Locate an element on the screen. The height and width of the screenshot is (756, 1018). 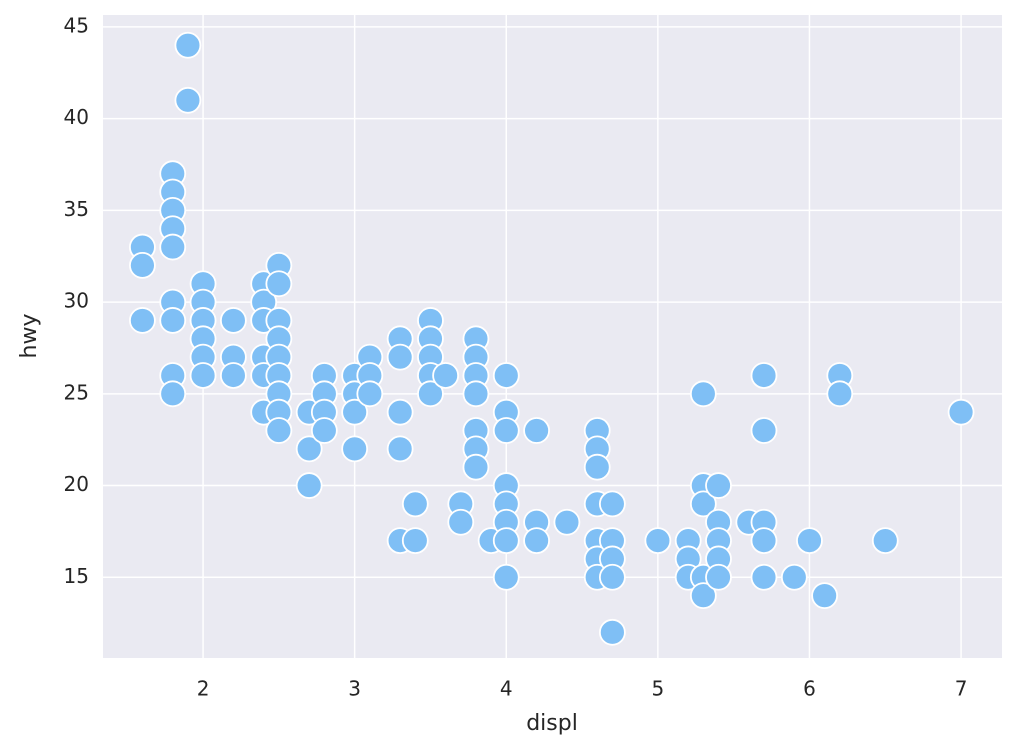
y-tick-label: 40 is located at coordinates (76, 117).